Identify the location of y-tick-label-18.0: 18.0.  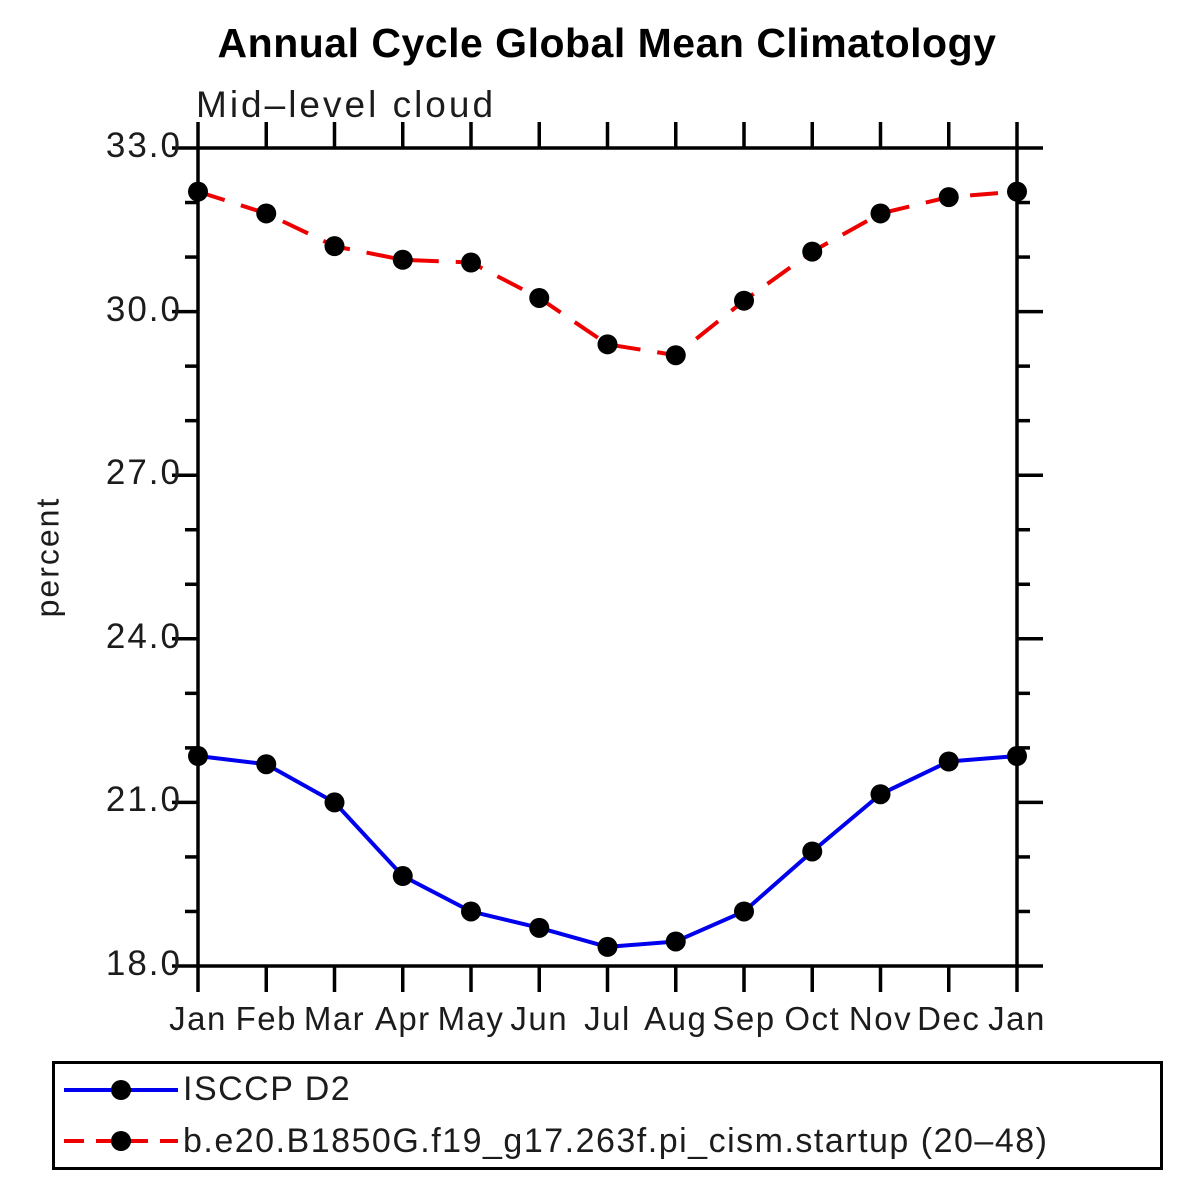
(143, 963).